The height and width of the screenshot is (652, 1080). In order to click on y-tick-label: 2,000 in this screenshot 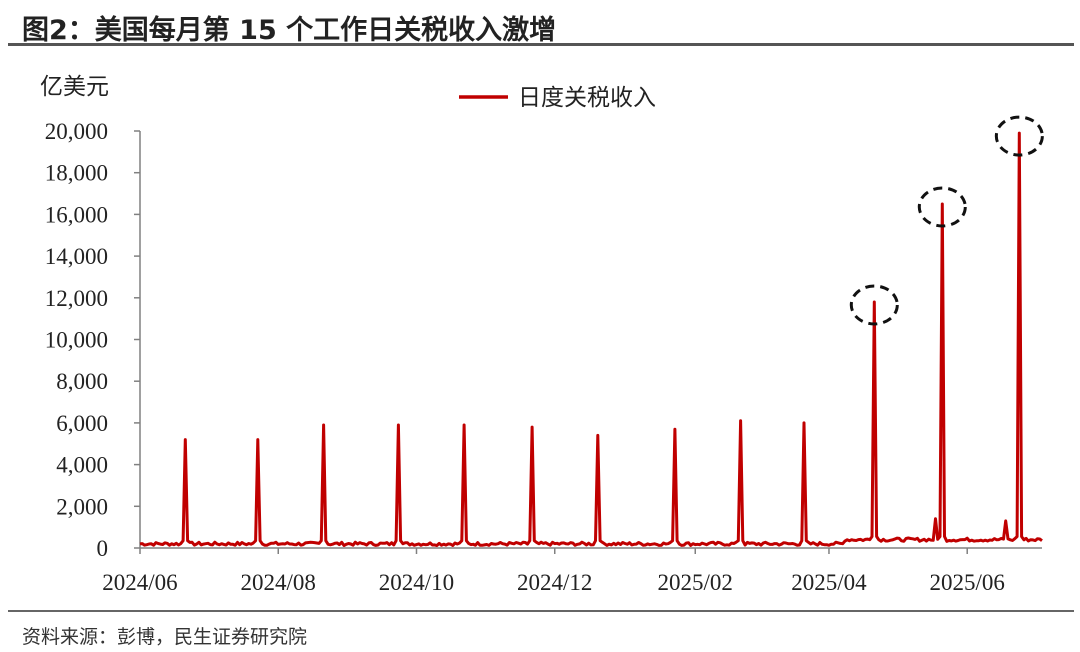, I will do `click(82, 506)`.